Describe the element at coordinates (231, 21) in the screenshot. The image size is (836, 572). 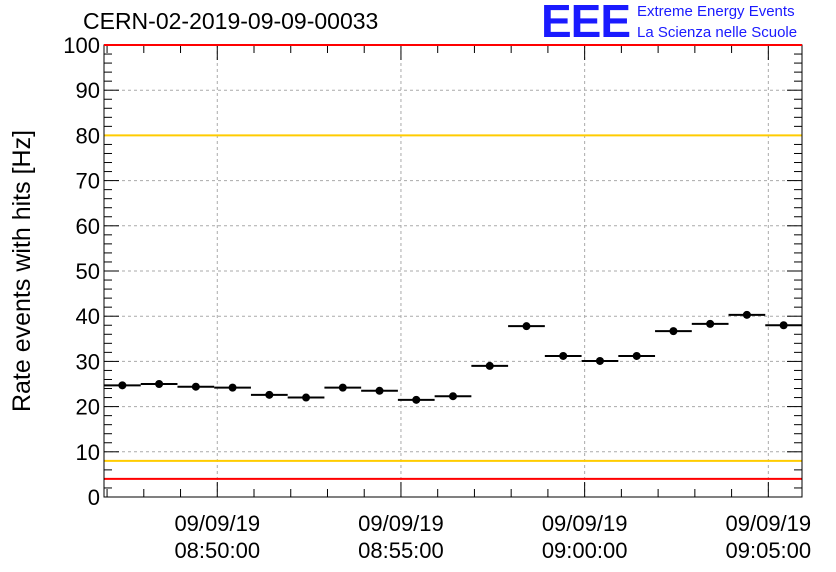
I see `chart-title: CERN-02-2019-09-09-00033` at that location.